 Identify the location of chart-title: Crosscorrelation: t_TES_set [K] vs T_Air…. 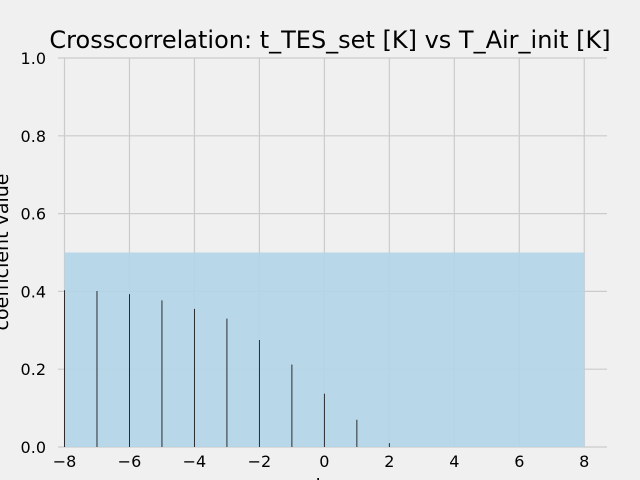
(329, 40).